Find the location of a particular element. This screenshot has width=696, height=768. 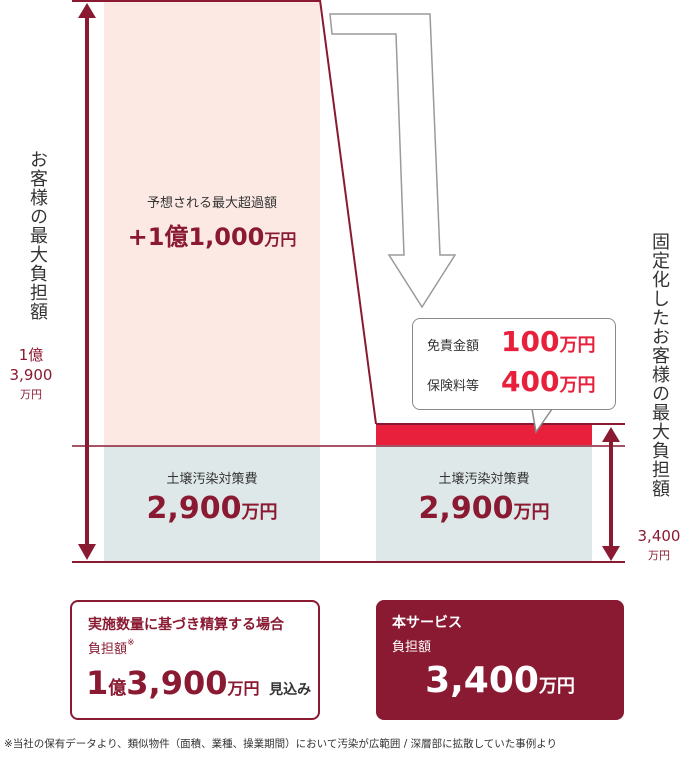

deductible-value: 100 is located at coordinates (530, 341).